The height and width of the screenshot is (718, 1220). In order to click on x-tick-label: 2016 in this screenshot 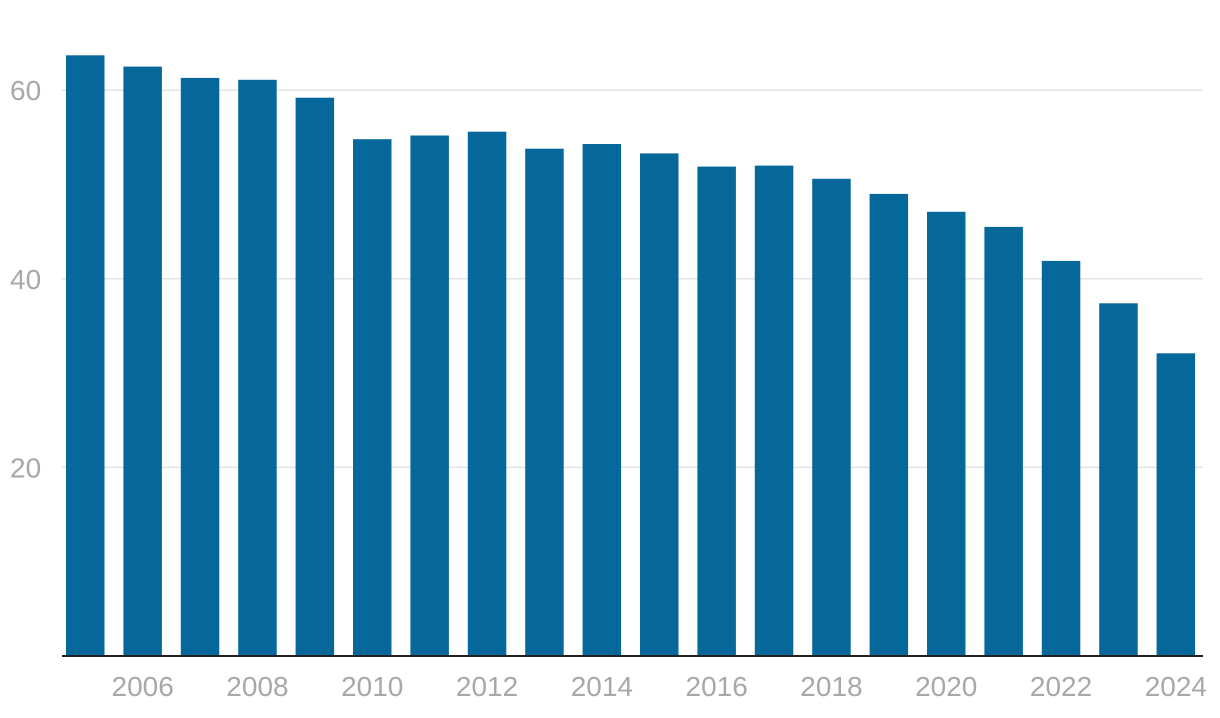, I will do `click(717, 686)`.